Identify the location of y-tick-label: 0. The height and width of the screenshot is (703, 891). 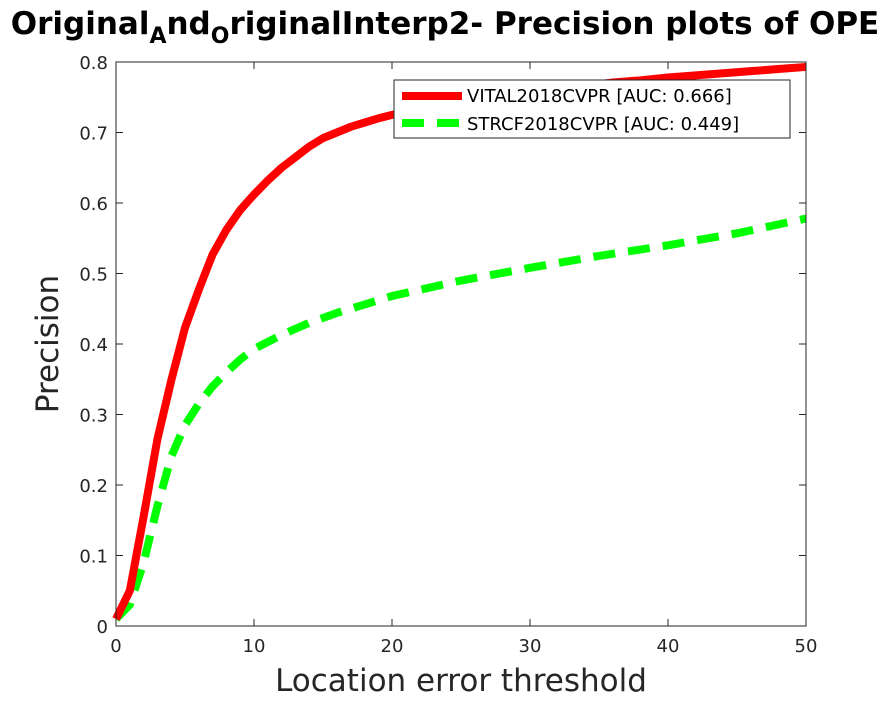
(102, 627).